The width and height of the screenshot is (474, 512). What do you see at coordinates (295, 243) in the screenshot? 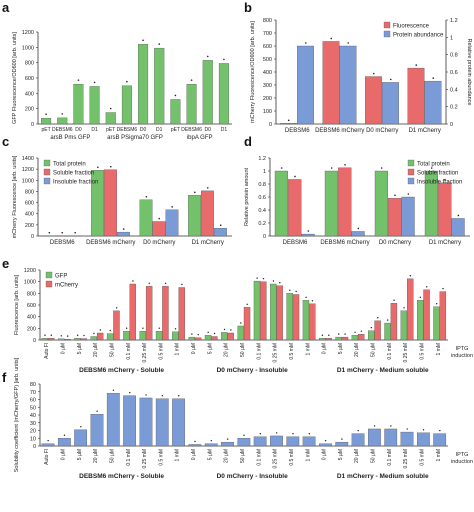
I see `x-tick-label: DEBSM6` at bounding box center [295, 243].